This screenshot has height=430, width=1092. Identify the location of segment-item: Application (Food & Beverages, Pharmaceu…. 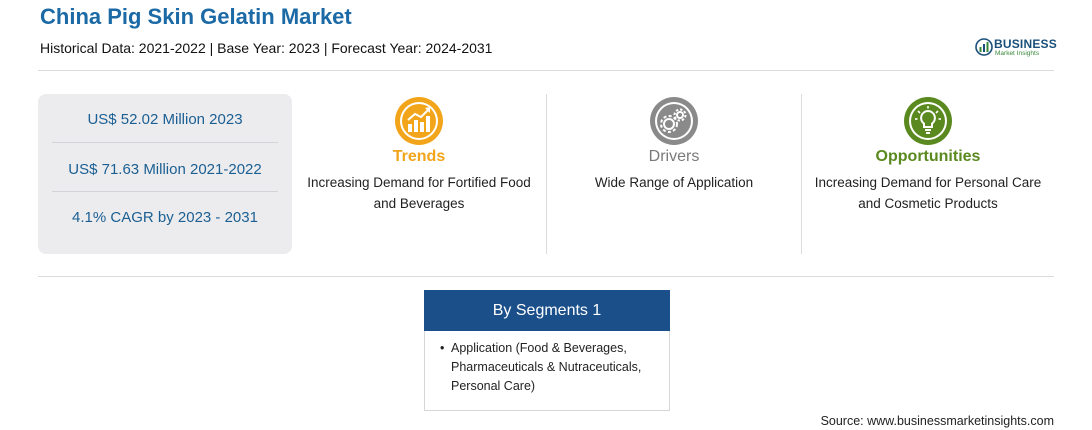
(549, 367).